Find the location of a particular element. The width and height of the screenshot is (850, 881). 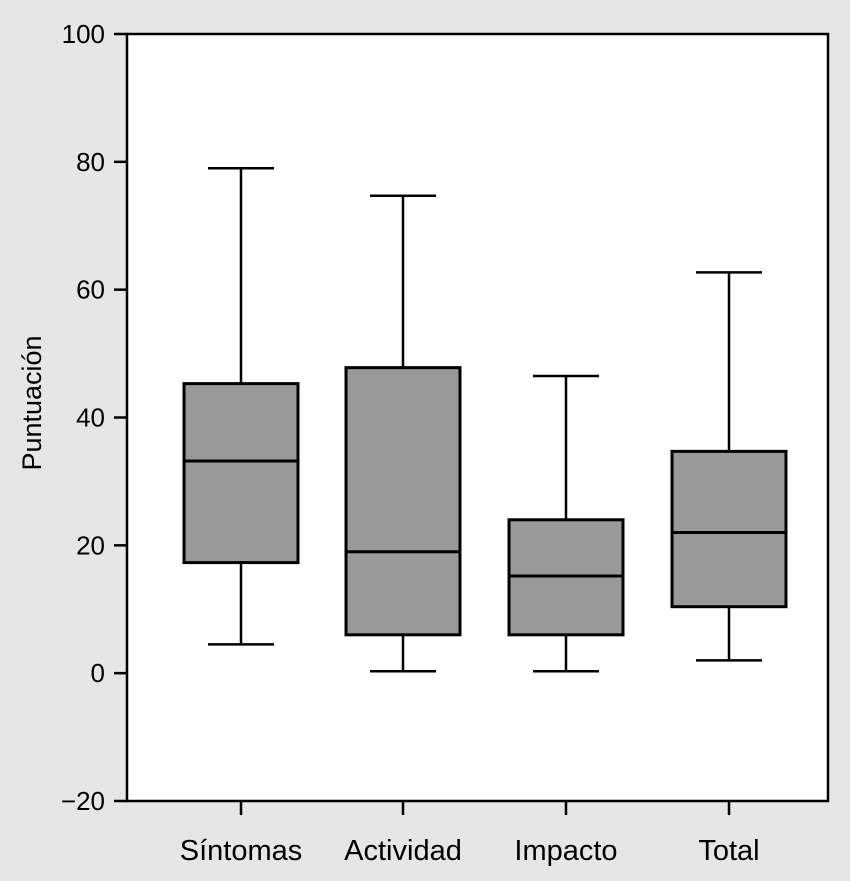

x-category-label: Impacto is located at coordinates (565, 851).